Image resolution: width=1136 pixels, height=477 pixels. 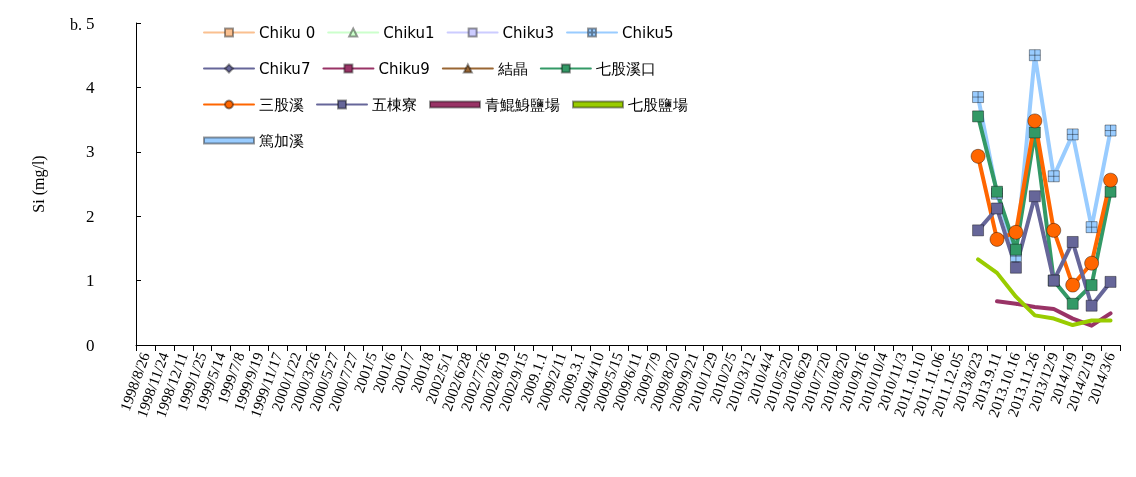 I want to click on legend-label: Chiku5, so click(x=648, y=32).